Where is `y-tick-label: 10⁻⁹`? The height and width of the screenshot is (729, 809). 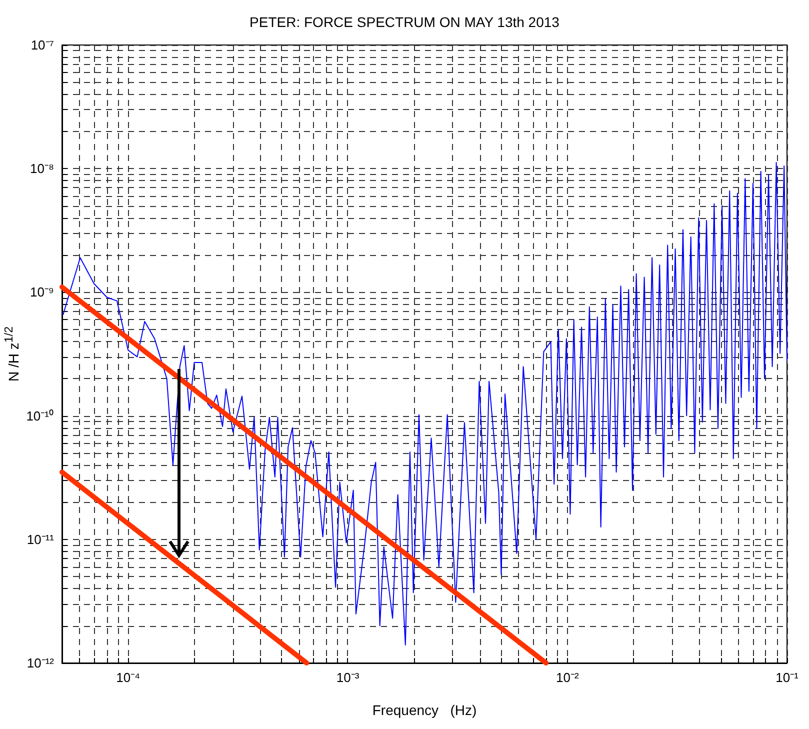
y-tick-label: 10⁻⁹ is located at coordinates (42, 292).